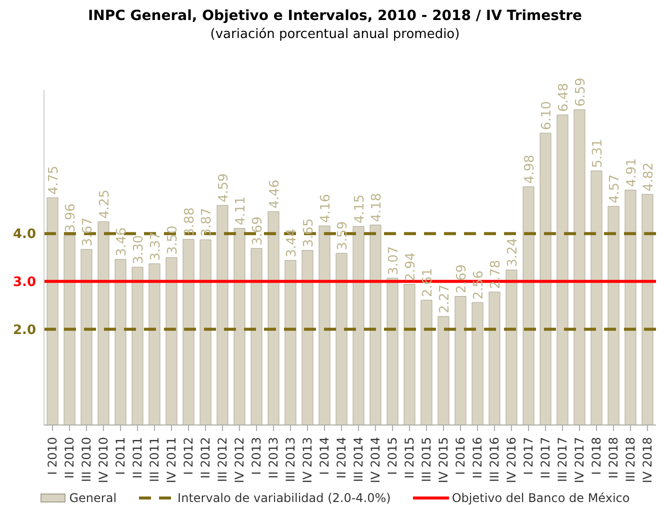 The height and width of the screenshot is (505, 670). Describe the element at coordinates (443, 460) in the screenshot. I see `x-tick-label: IV 2015` at that location.